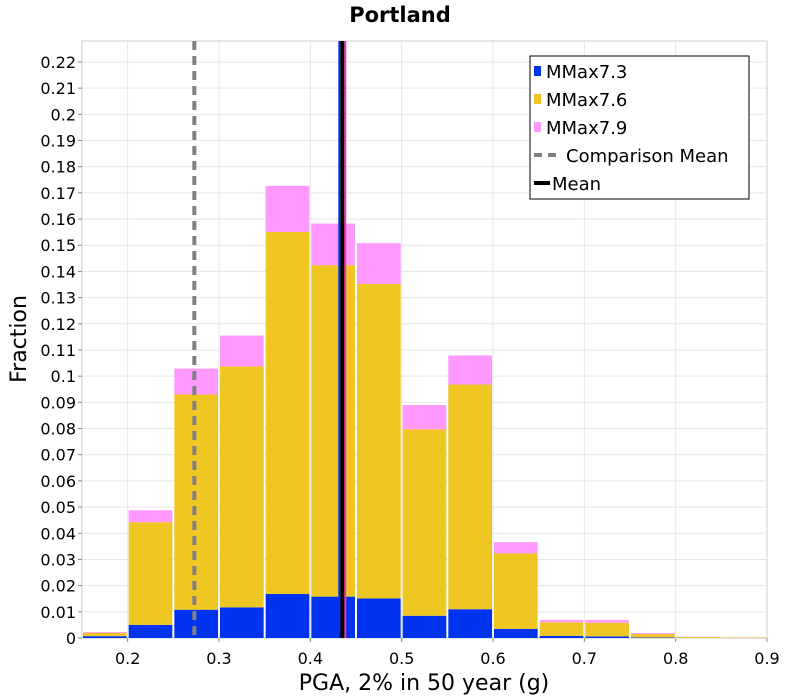 This screenshot has height=700, width=800. I want to click on legend-swatch-mmax73, so click(537, 71).